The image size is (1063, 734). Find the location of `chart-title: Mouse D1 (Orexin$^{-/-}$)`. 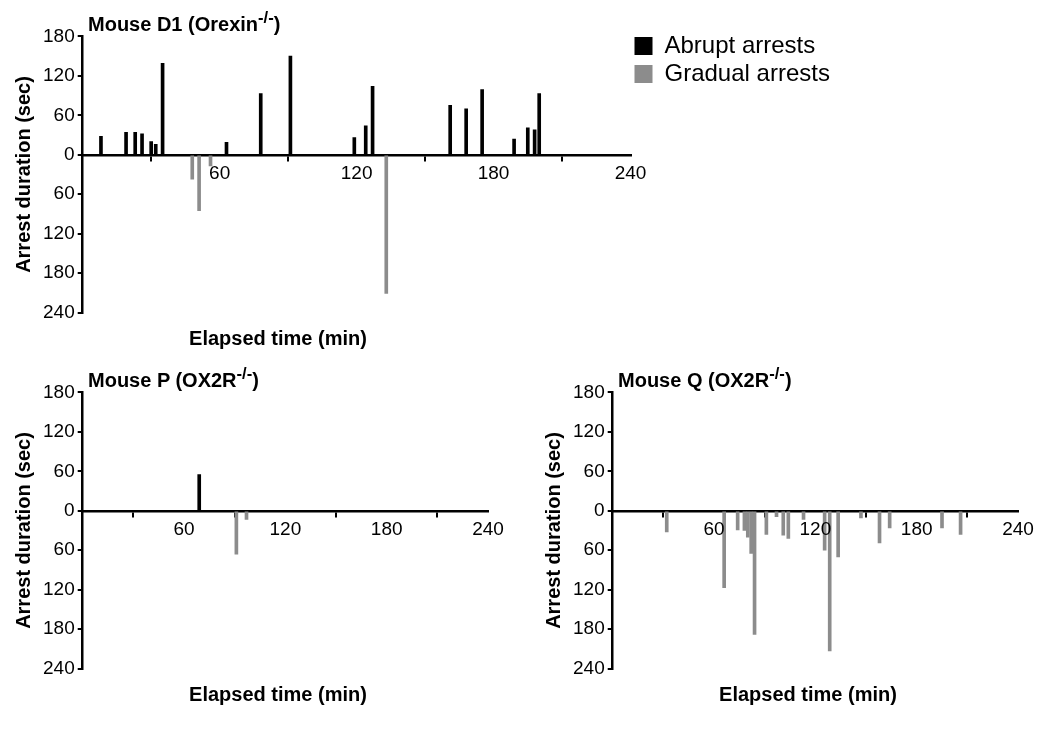

chart-title: Mouse D1 (Orexin$^{-/-}$) is located at coordinates (184, 22).